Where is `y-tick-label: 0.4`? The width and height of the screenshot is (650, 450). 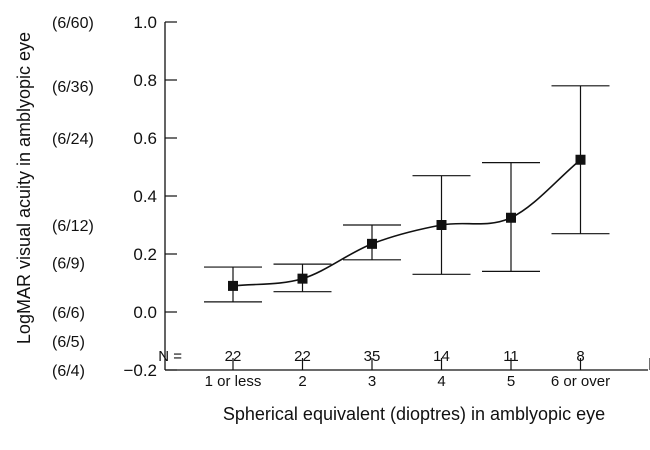 y-tick-label: 0.4 is located at coordinates (145, 196).